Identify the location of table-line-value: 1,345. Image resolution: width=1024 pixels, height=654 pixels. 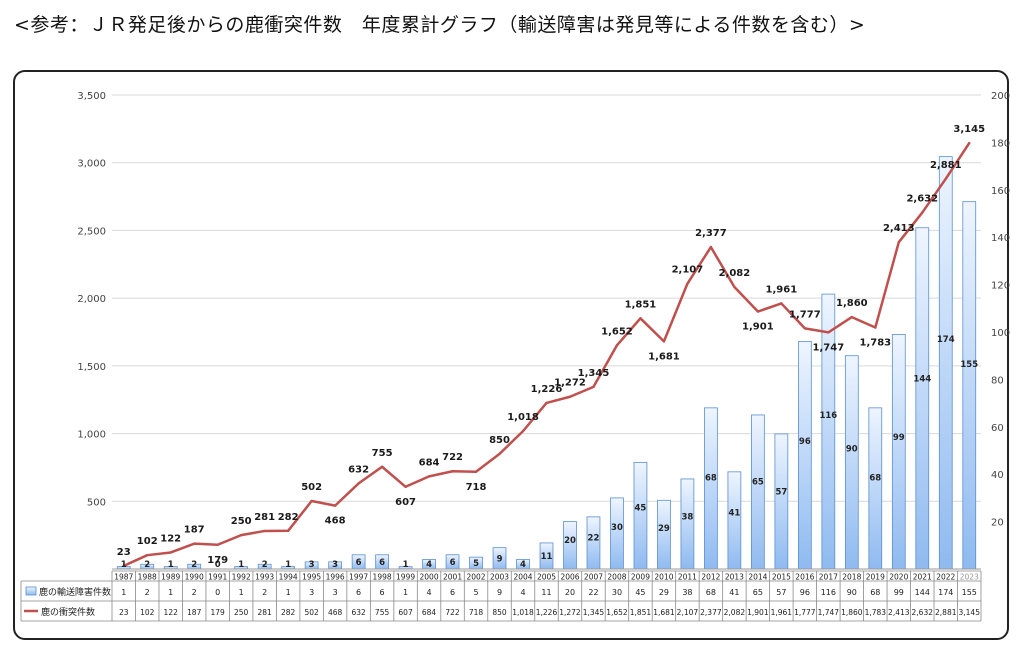
(594, 612).